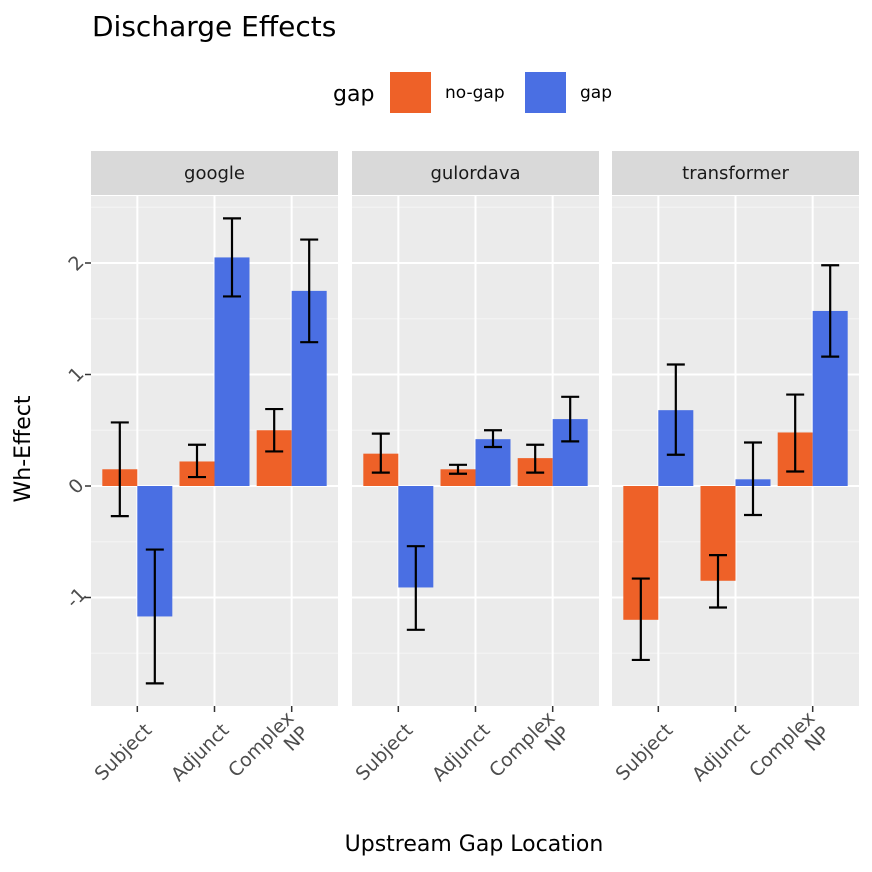 This screenshot has height=872, width=872. I want to click on error-bar-transformer-subject-no-gap, so click(640, 619).